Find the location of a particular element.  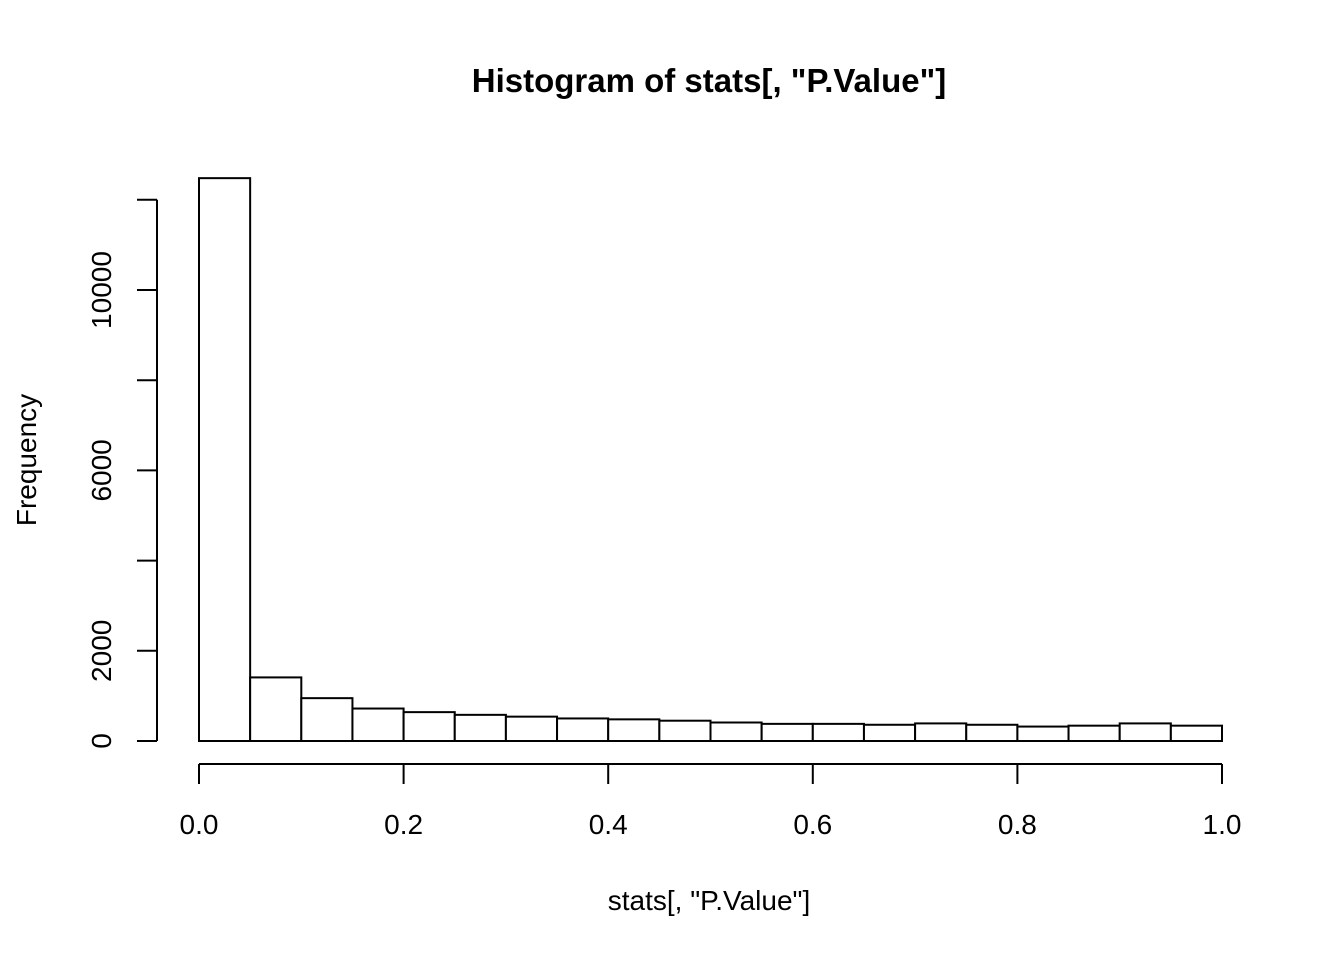

x-tick-label-5: 1.0 is located at coordinates (1222, 824).